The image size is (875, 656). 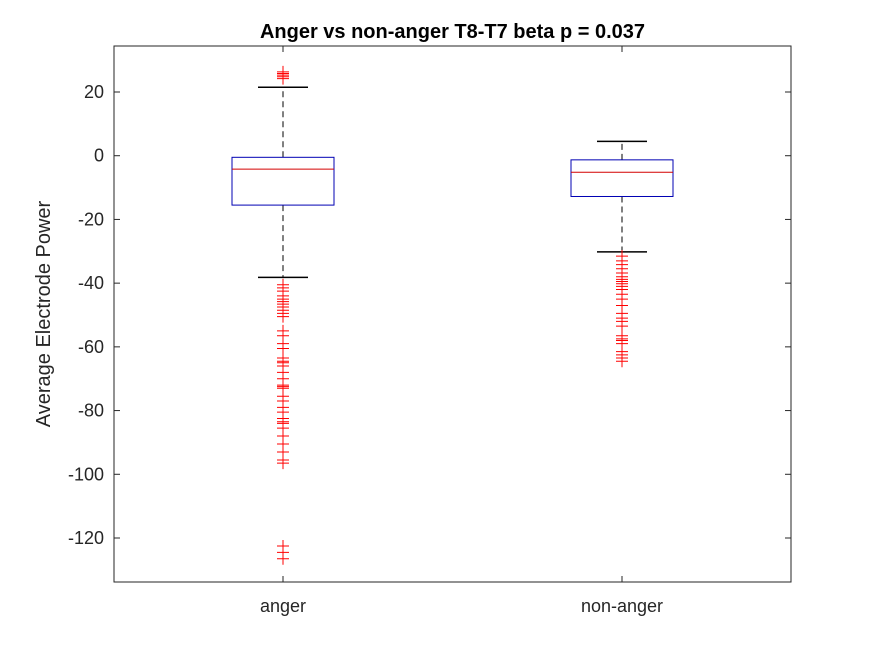 I want to click on y-tick-label: -100, so click(x=86, y=474).